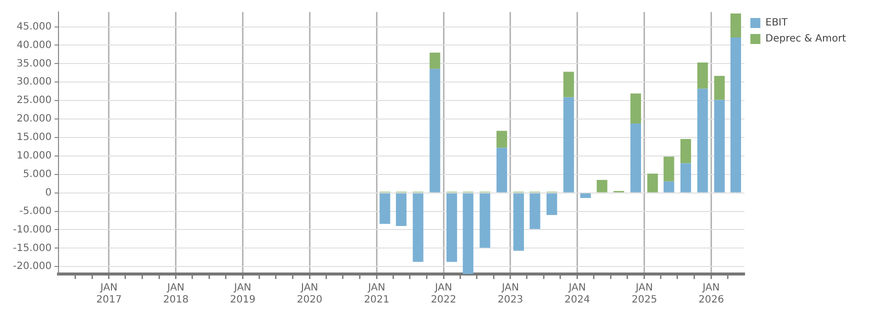 The width and height of the screenshot is (876, 313). Describe the element at coordinates (32, 230) in the screenshot. I see `y-tick-label: -10.000` at that location.